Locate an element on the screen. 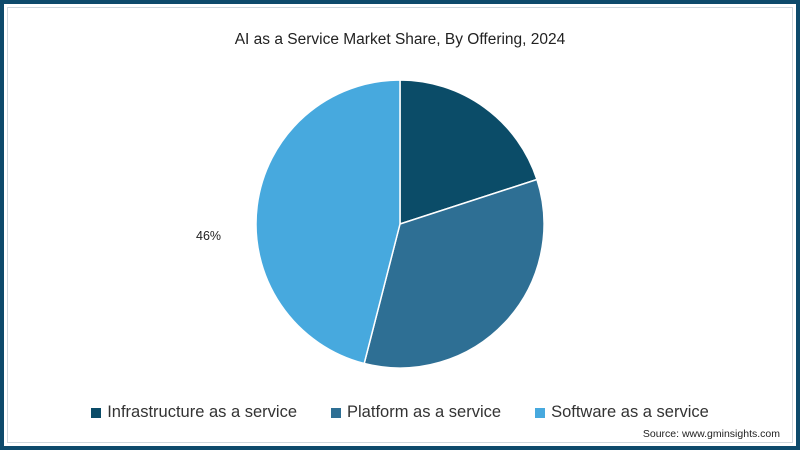  legend-item-platform: Platform as a service is located at coordinates (416, 412).